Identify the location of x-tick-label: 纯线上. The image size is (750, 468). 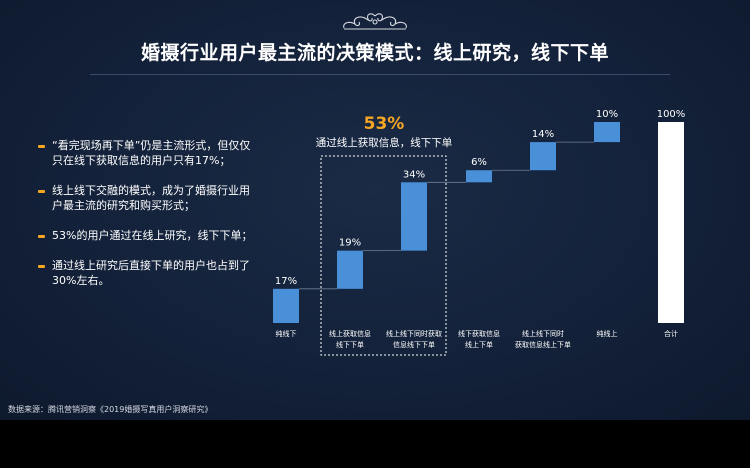
(607, 333).